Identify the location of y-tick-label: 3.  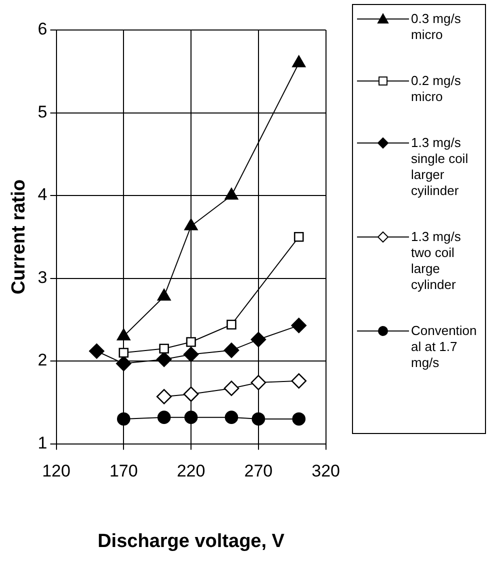
(43, 277).